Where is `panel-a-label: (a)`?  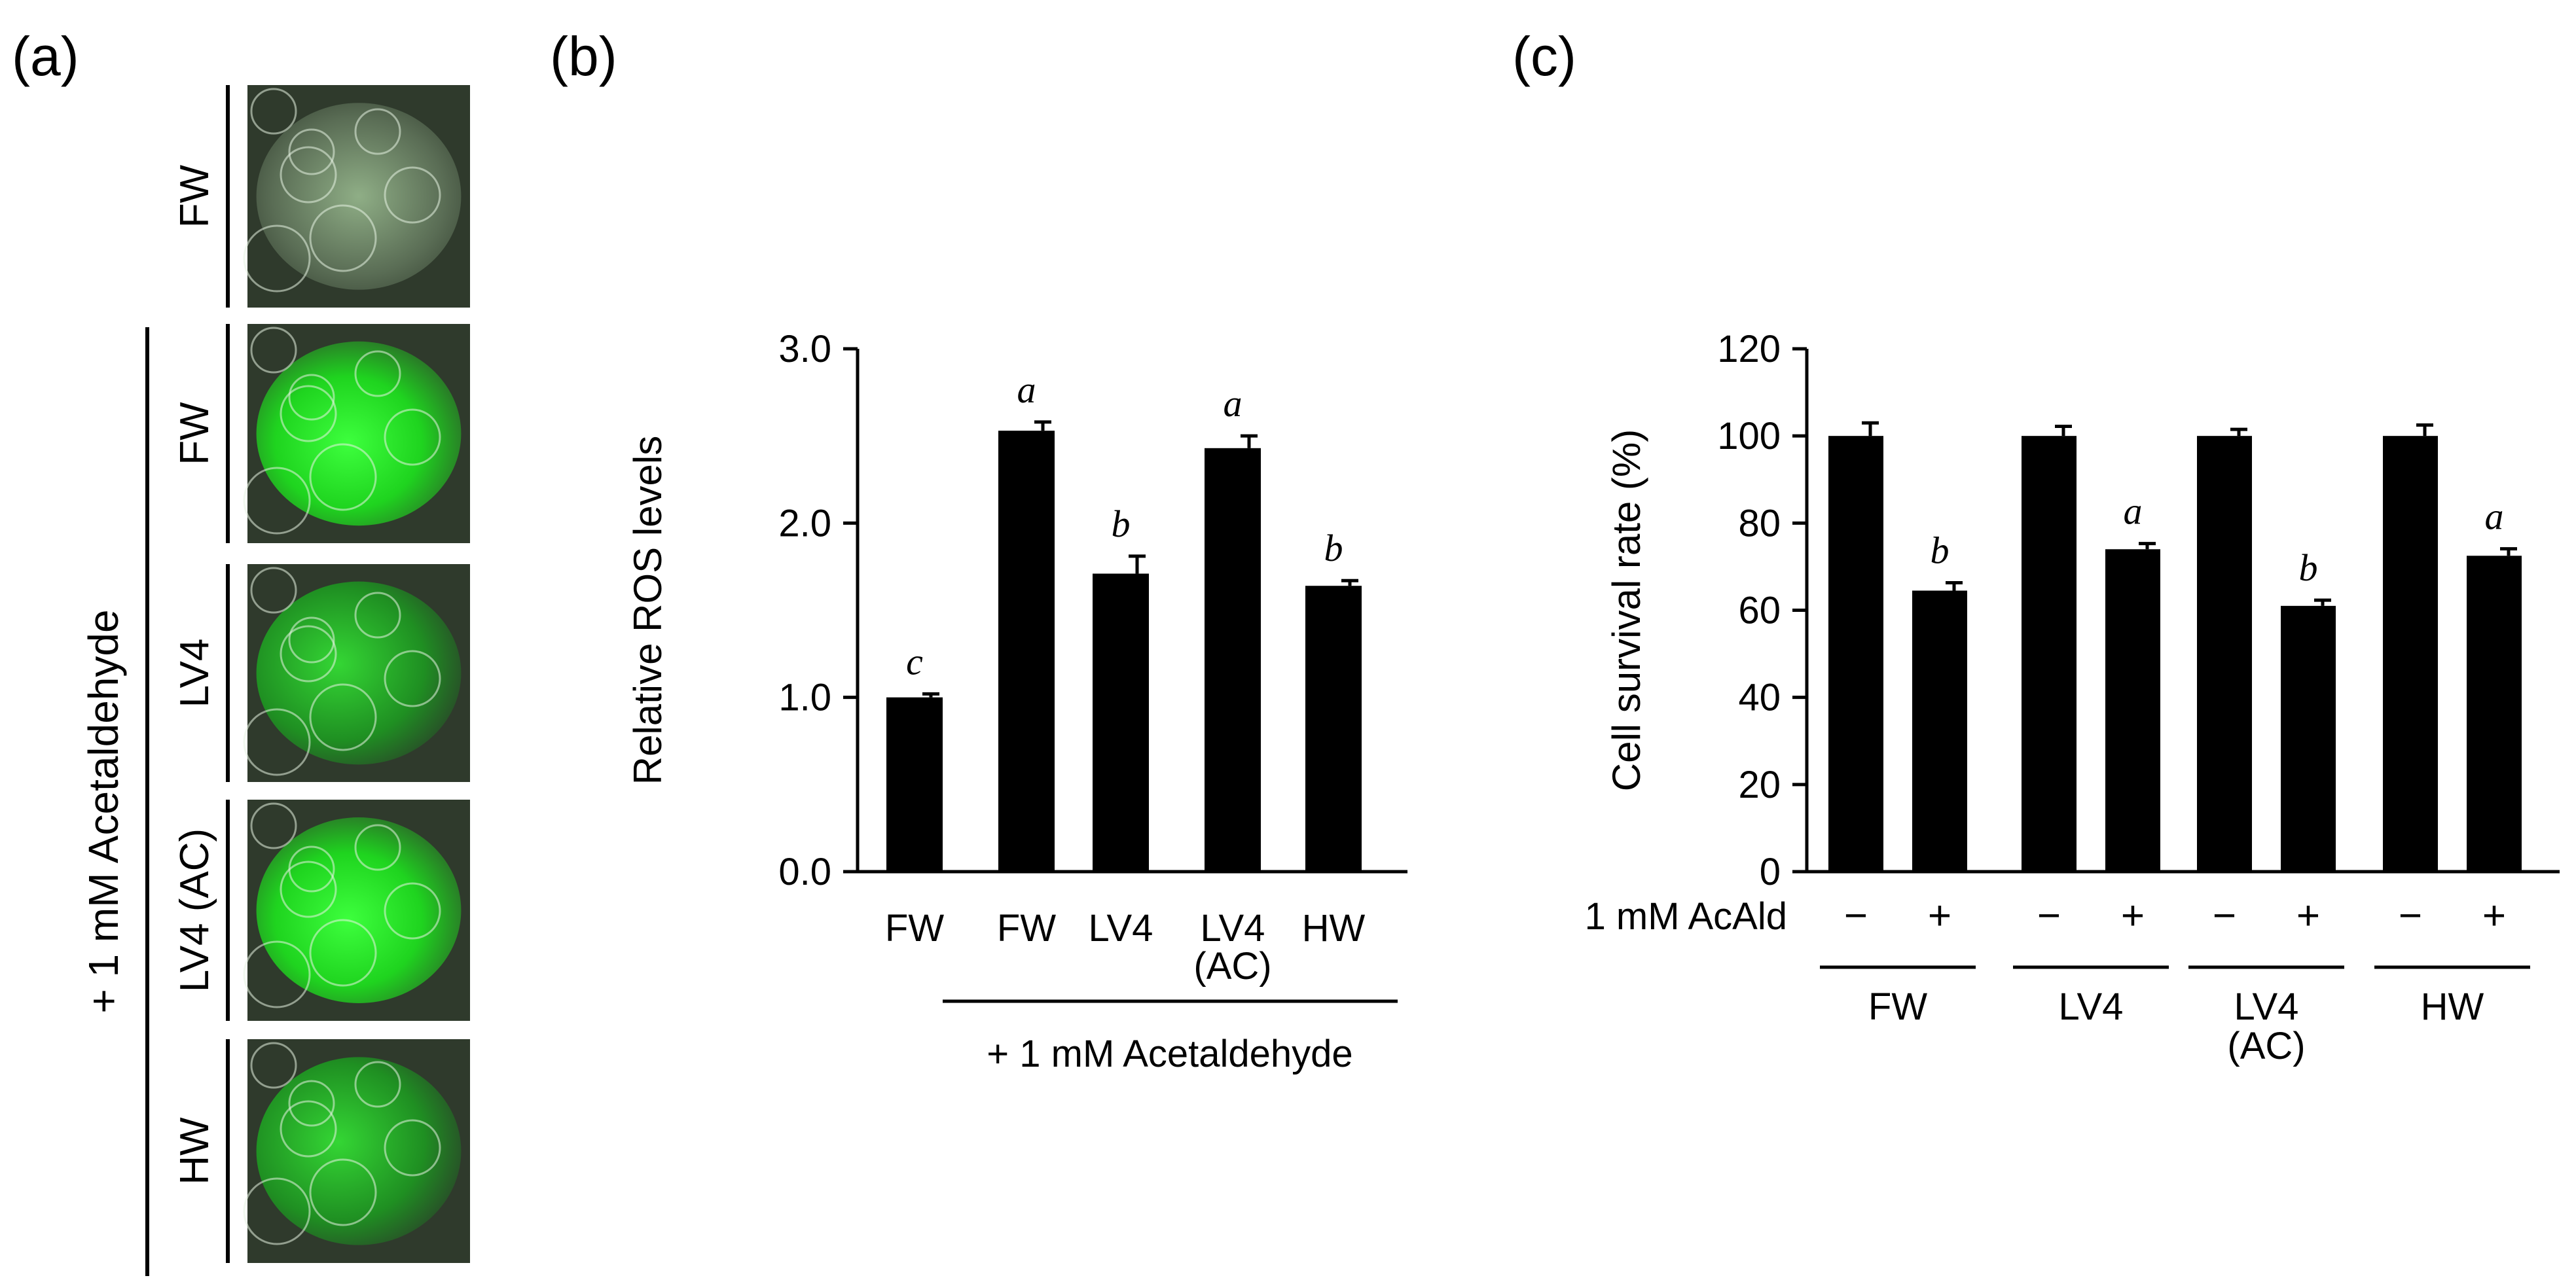 panel-a-label: (a) is located at coordinates (45, 56).